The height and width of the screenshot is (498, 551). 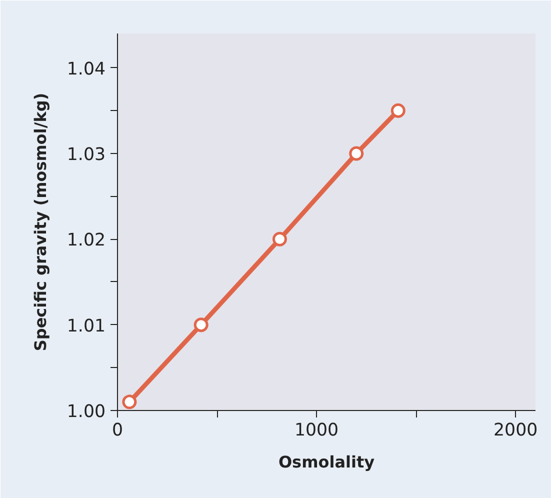 I want to click on x-tick-label: 2000, so click(x=516, y=430).